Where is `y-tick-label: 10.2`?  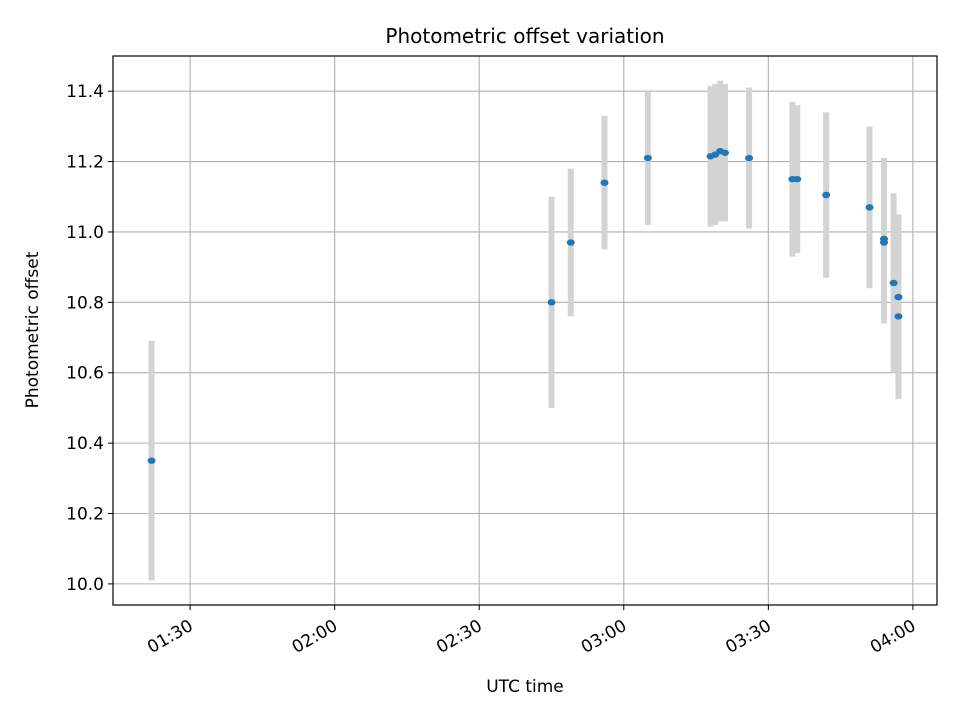 y-tick-label: 10.2 is located at coordinates (85, 515).